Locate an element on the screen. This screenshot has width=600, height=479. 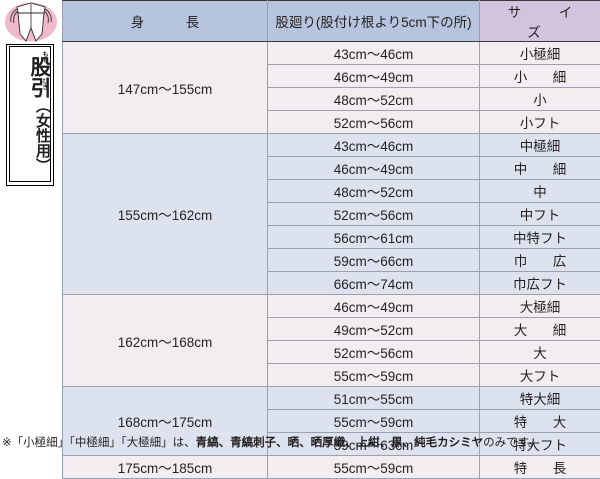
momohiki-garment-illustration is located at coordinates (31, 22).